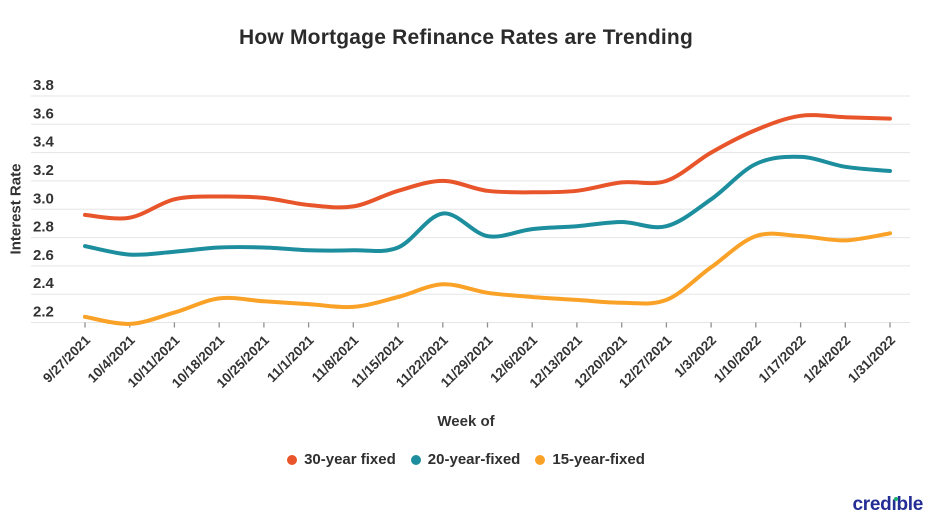  I want to click on y-tick-label: 2.4, so click(44, 283).